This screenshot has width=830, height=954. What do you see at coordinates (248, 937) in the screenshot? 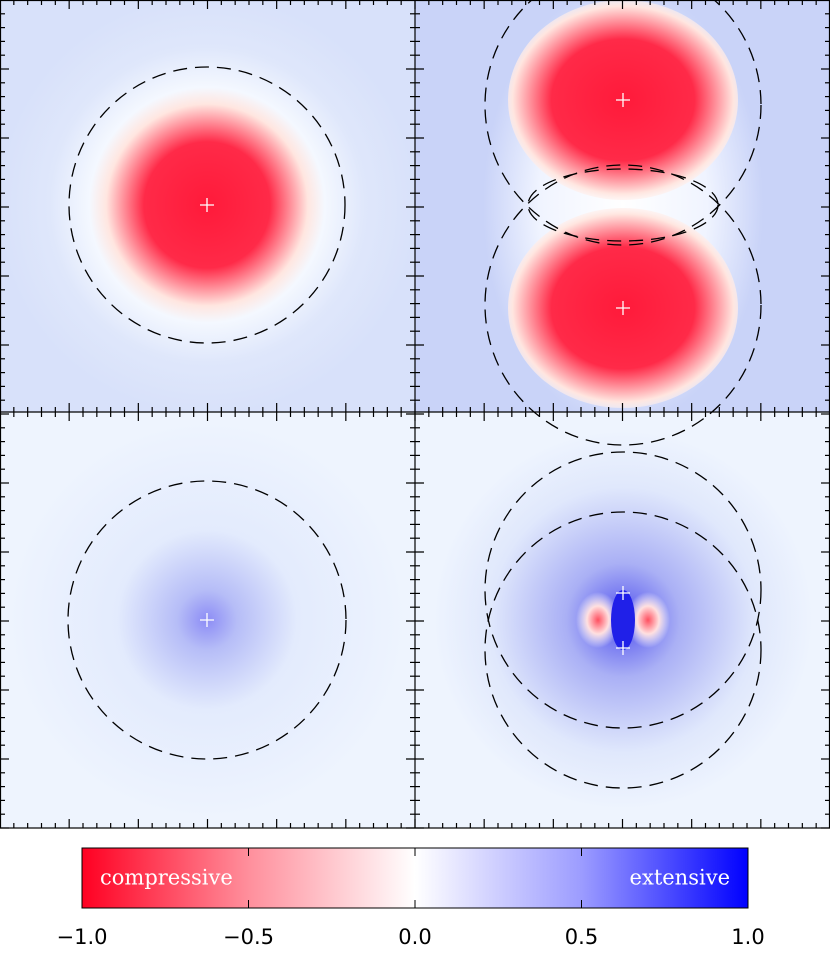
I see `colorbar-tick-label: −0.5` at bounding box center [248, 937].